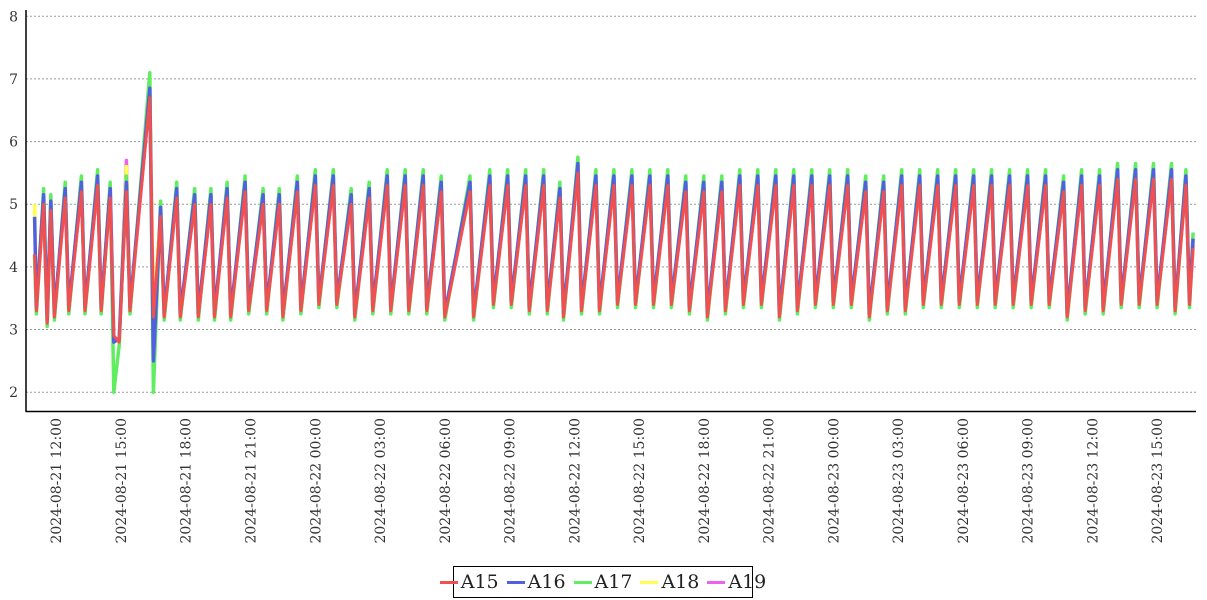 The width and height of the screenshot is (1207, 600). Describe the element at coordinates (613, 582) in the screenshot. I see `legend-label: A17` at that location.